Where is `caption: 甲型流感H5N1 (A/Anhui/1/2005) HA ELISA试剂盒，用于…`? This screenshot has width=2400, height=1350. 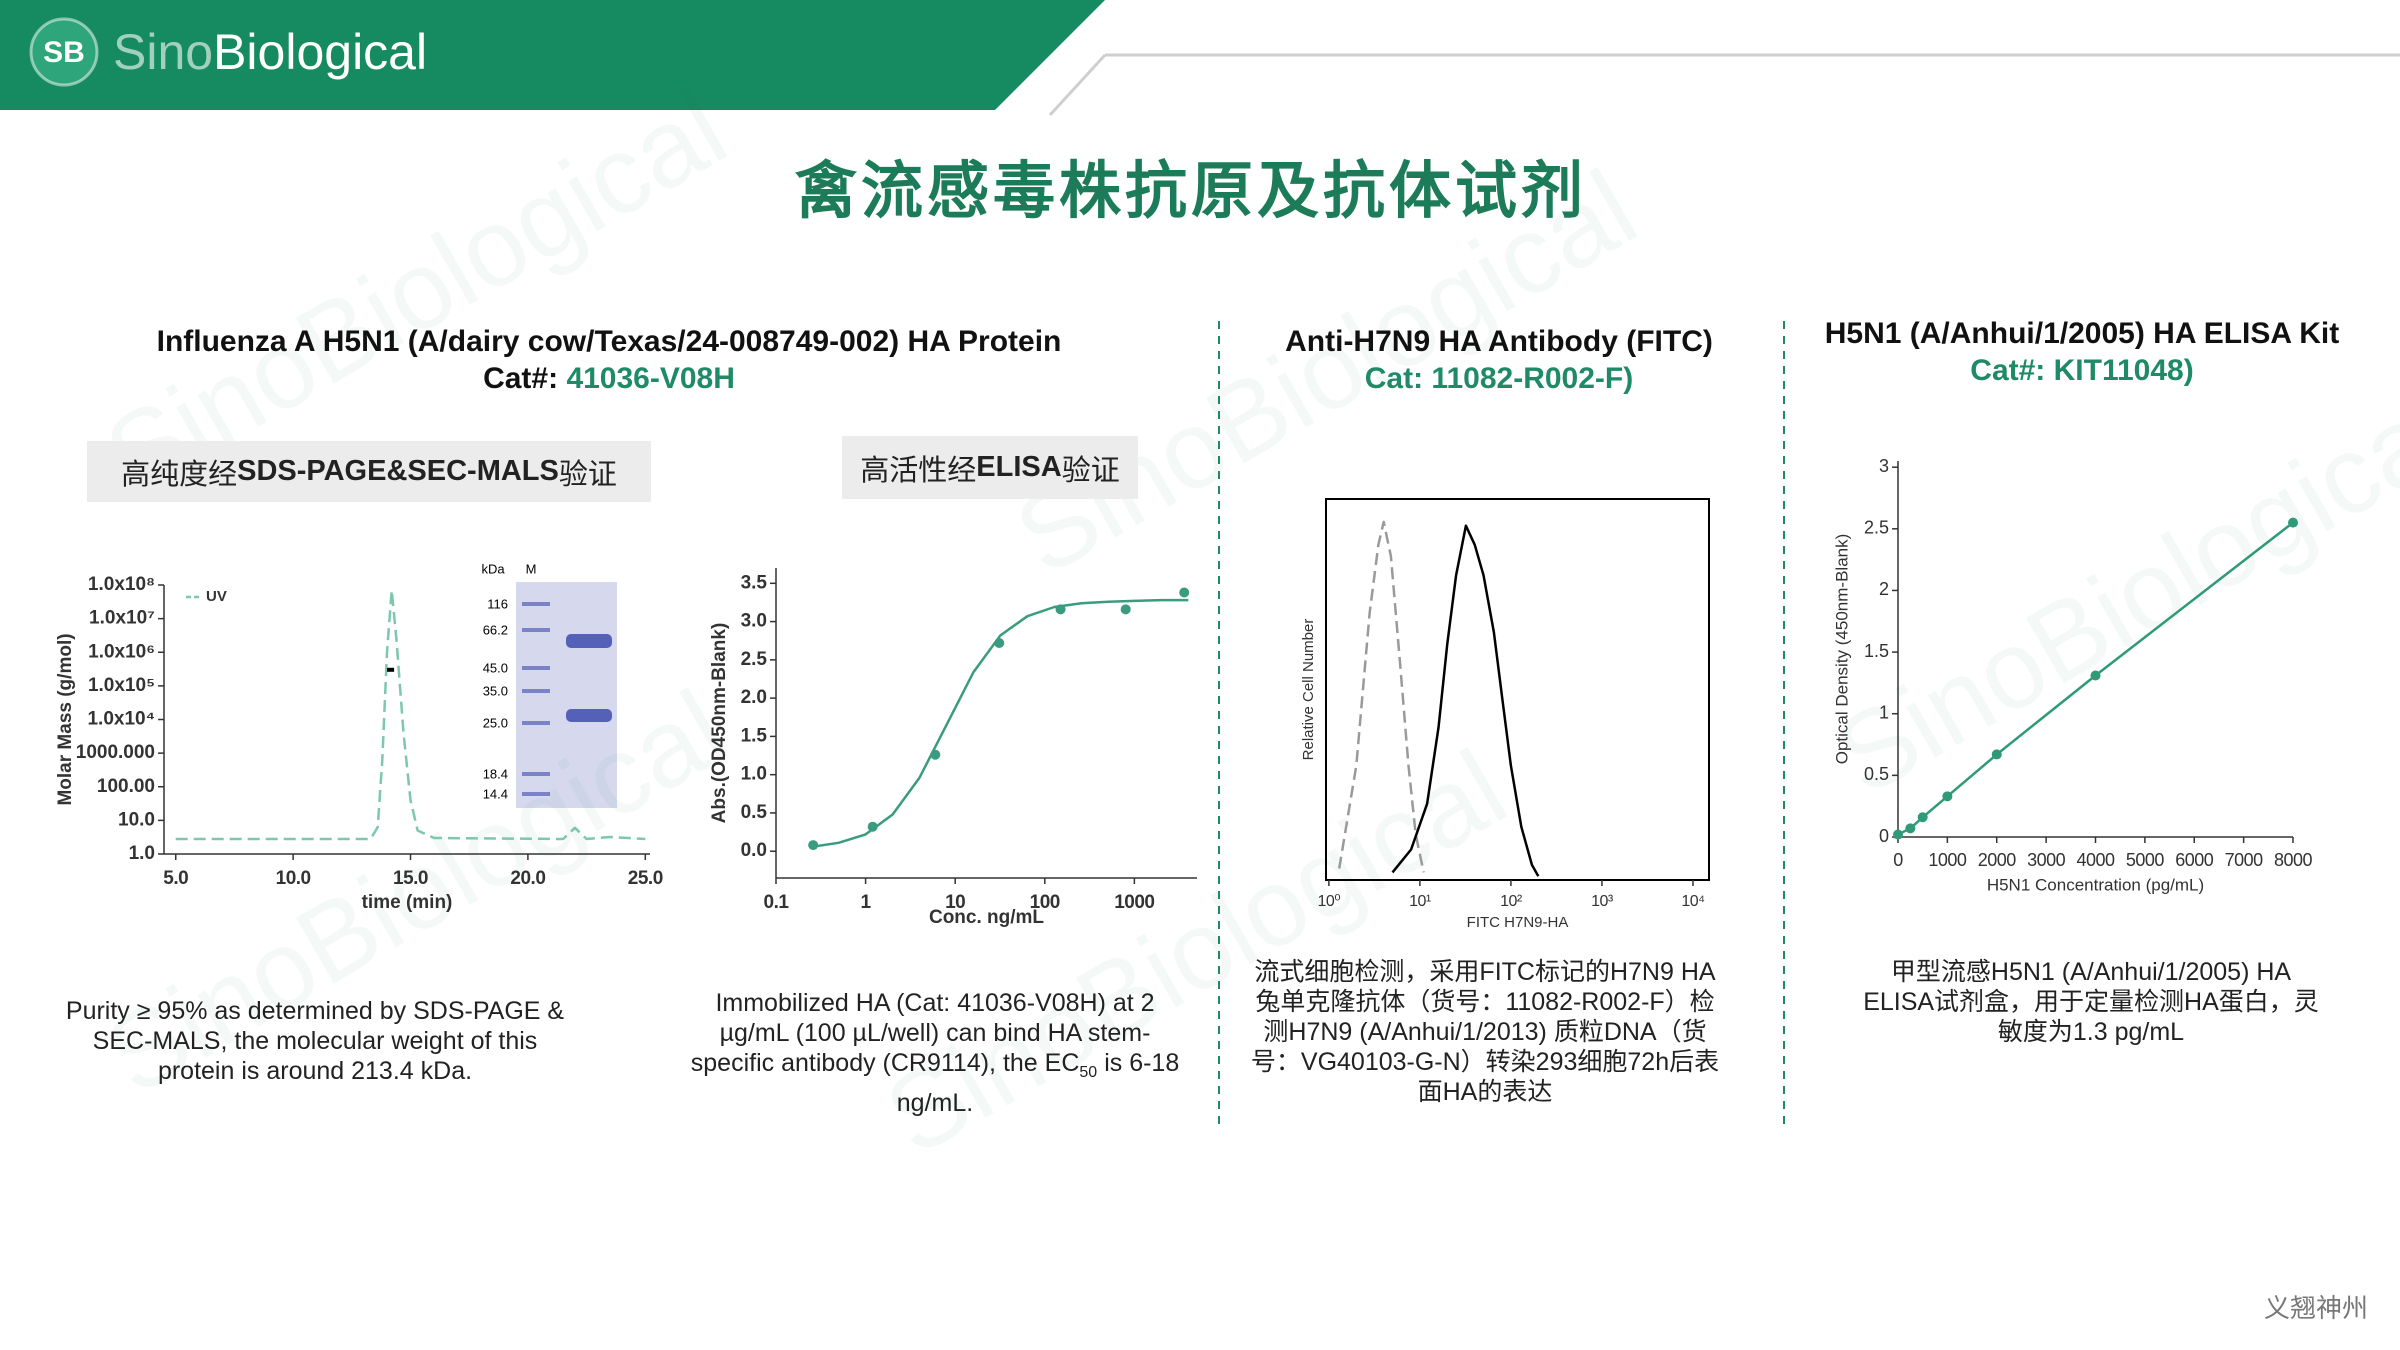
caption: 甲型流感H5N1 (A/Anhui/1/2005) HA ELISA试剂盒，用于… is located at coordinates (2091, 1002).